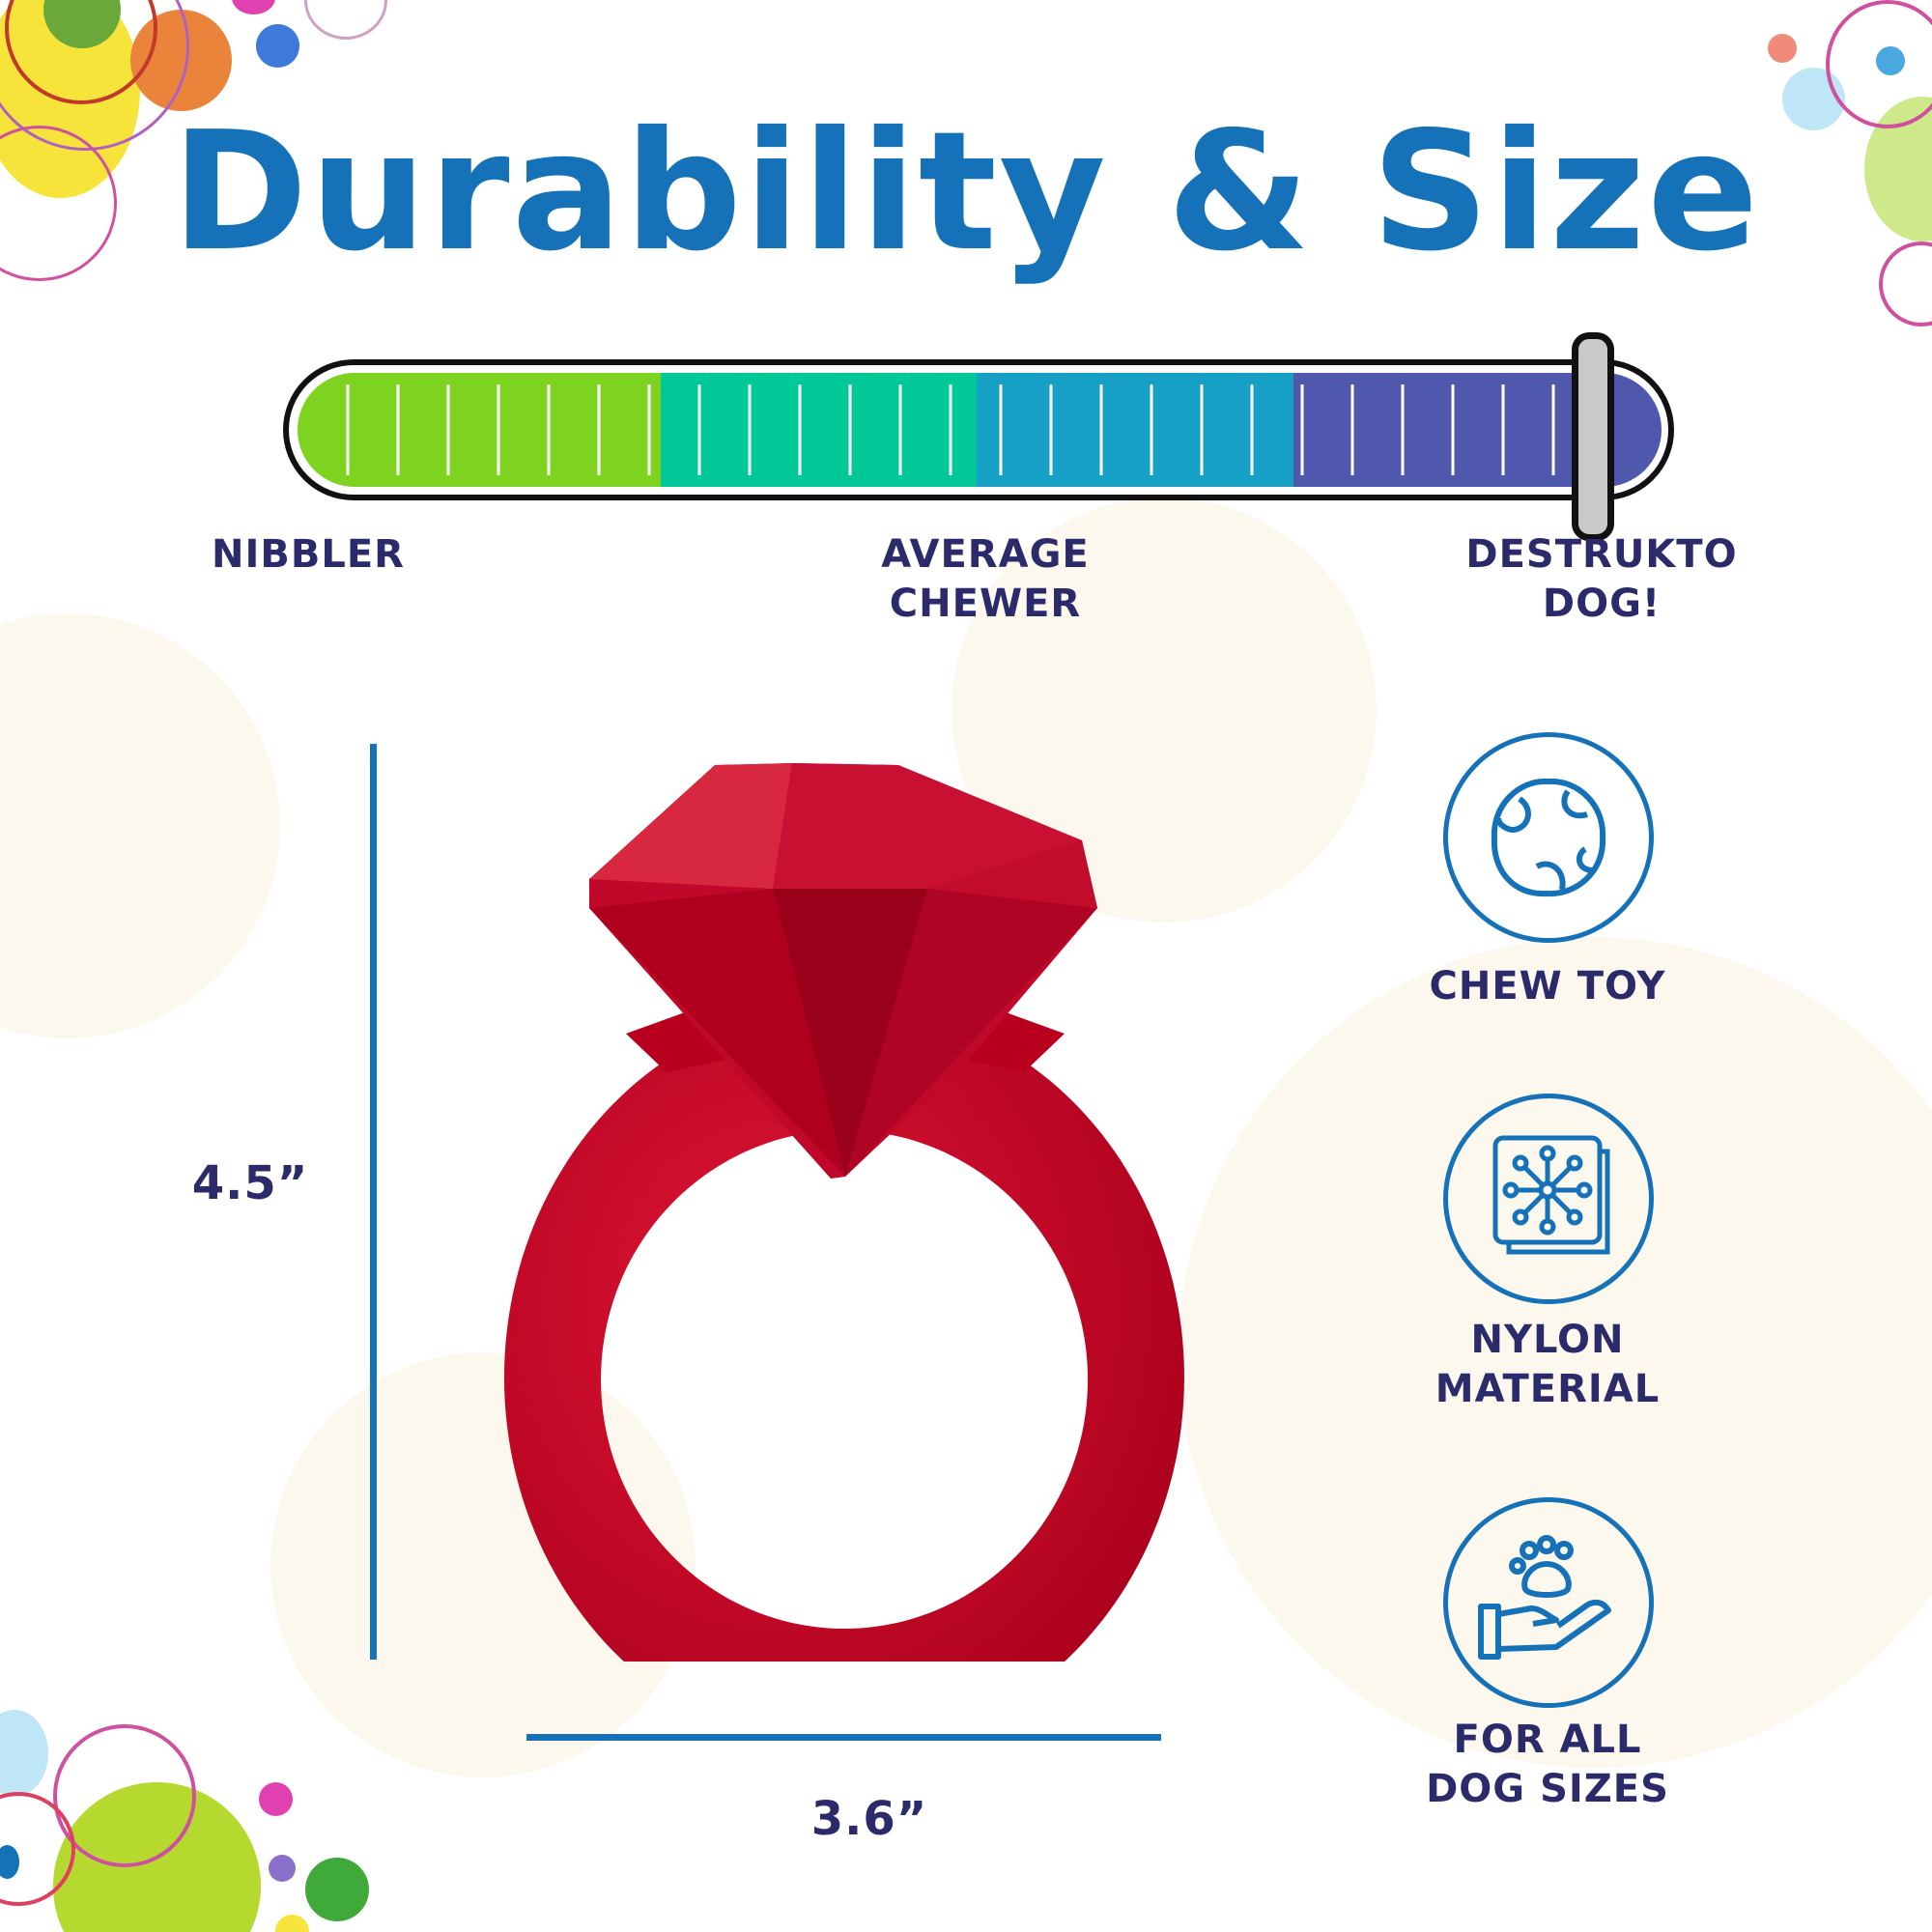 The width and height of the screenshot is (1932, 1932). What do you see at coordinates (819, 430) in the screenshot?
I see `meter-segment-light-chewer` at bounding box center [819, 430].